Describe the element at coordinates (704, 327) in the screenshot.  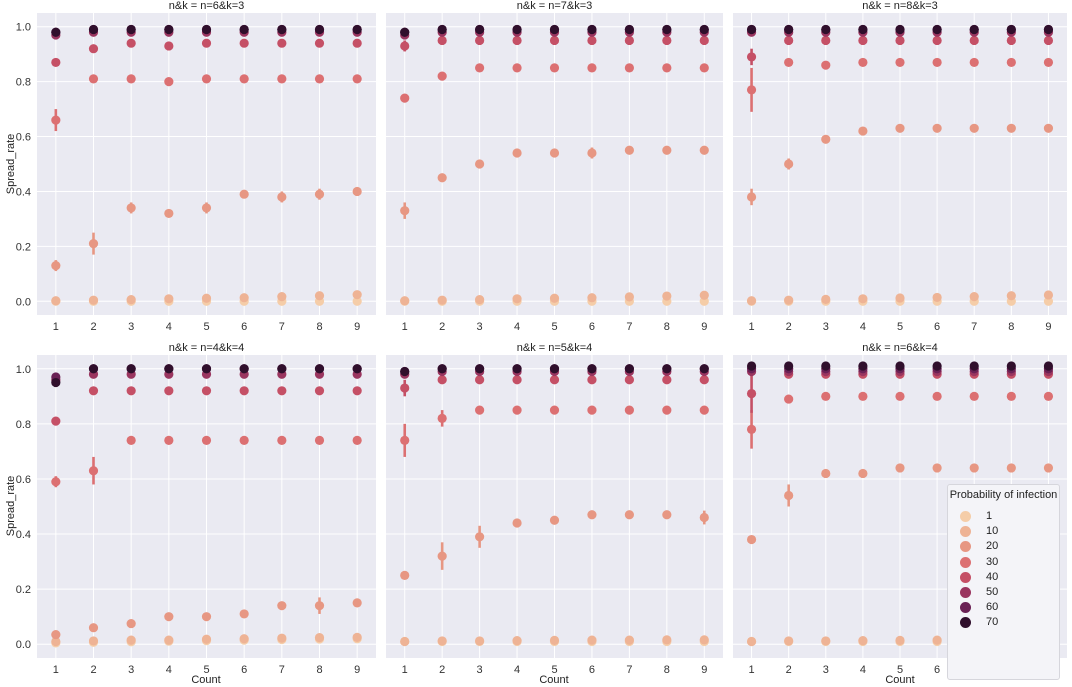
I see `x-tick-label: 9` at that location.